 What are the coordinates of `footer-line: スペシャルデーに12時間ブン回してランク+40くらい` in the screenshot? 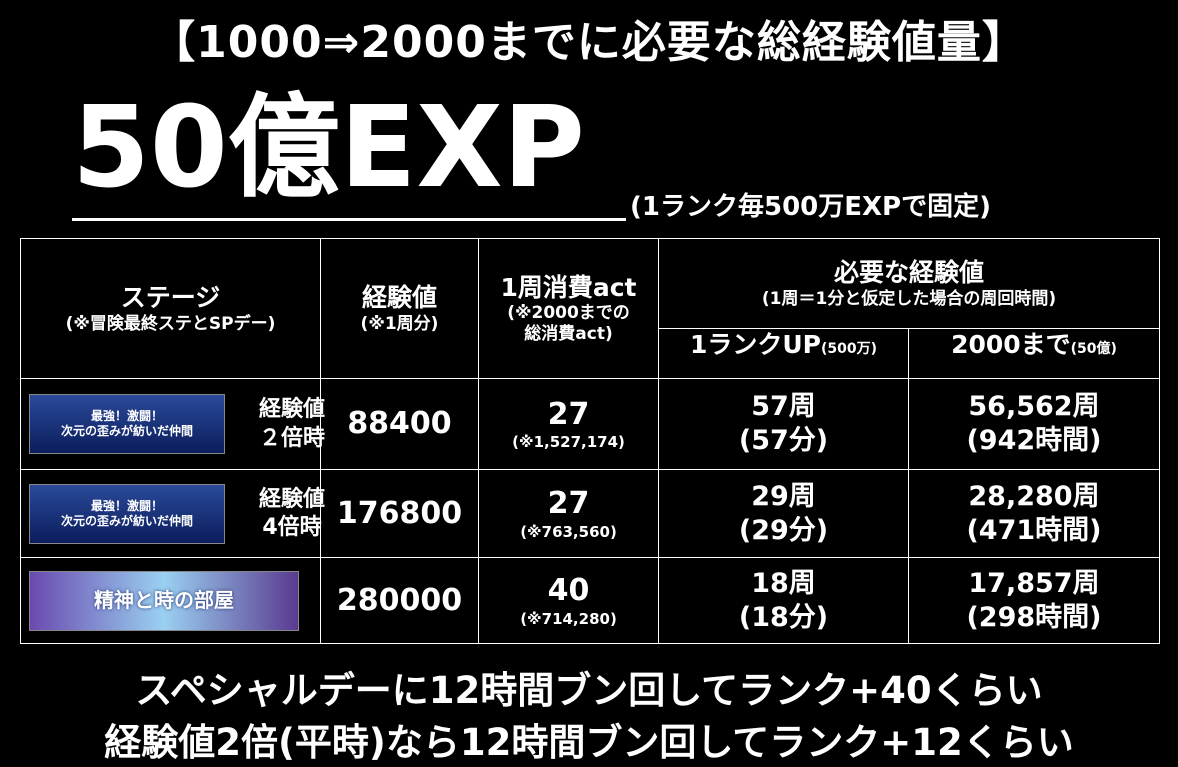 It's located at (589, 690).